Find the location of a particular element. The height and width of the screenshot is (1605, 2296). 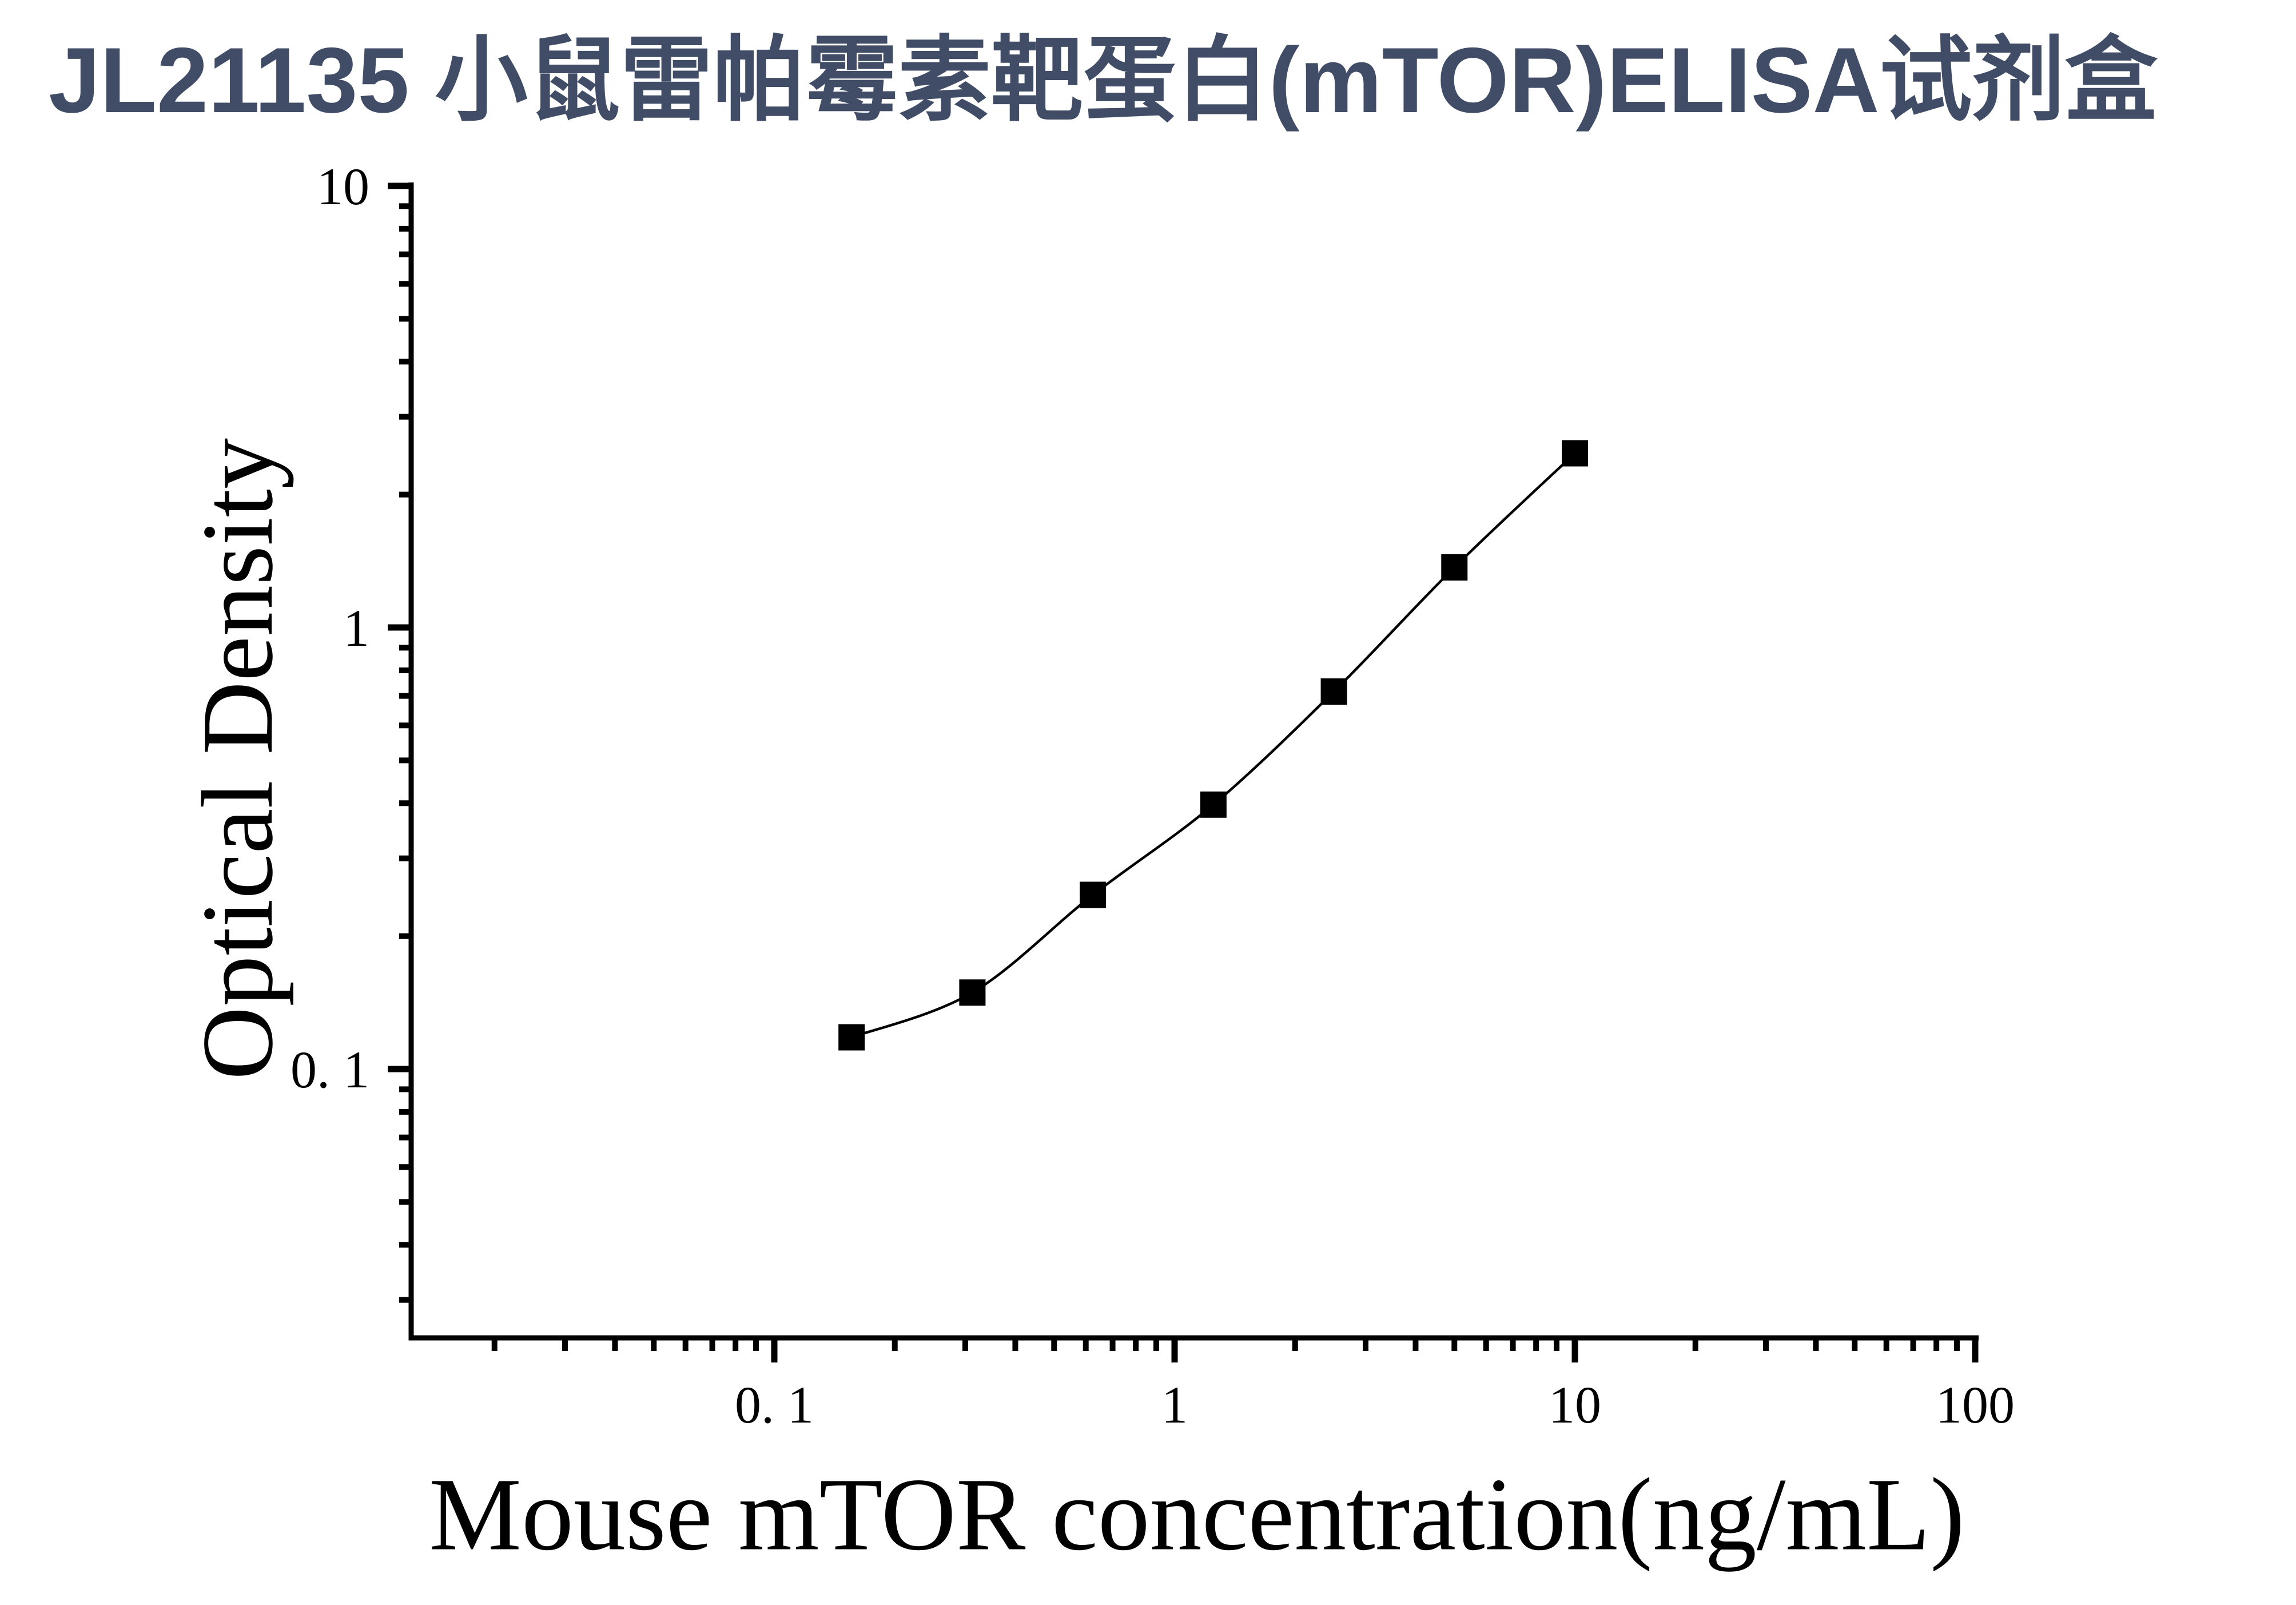

x-axis-label: Mouse mTOR concentration(ng/mL) is located at coordinates (1197, 1514).